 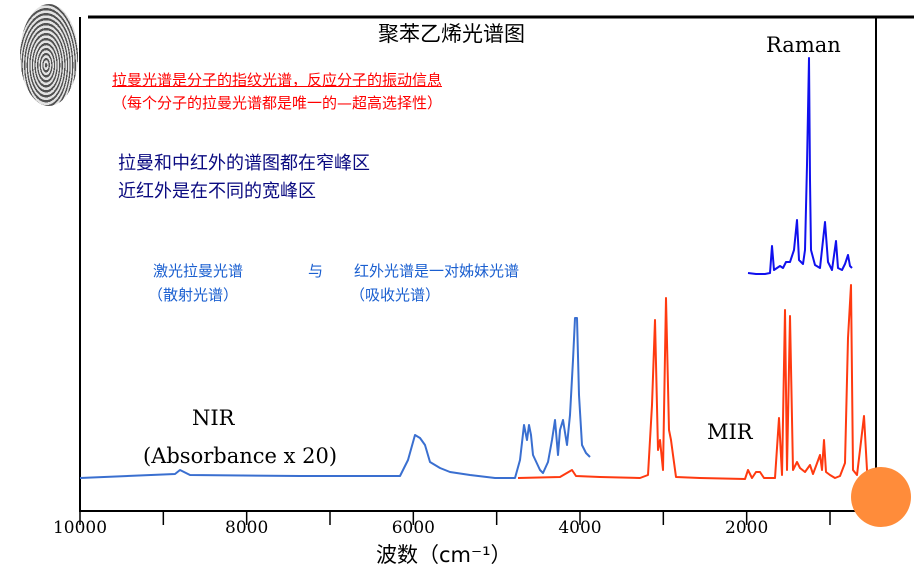 What do you see at coordinates (193, 295) in the screenshot?
I see `blue-note-left2: （散射光谱）` at bounding box center [193, 295].